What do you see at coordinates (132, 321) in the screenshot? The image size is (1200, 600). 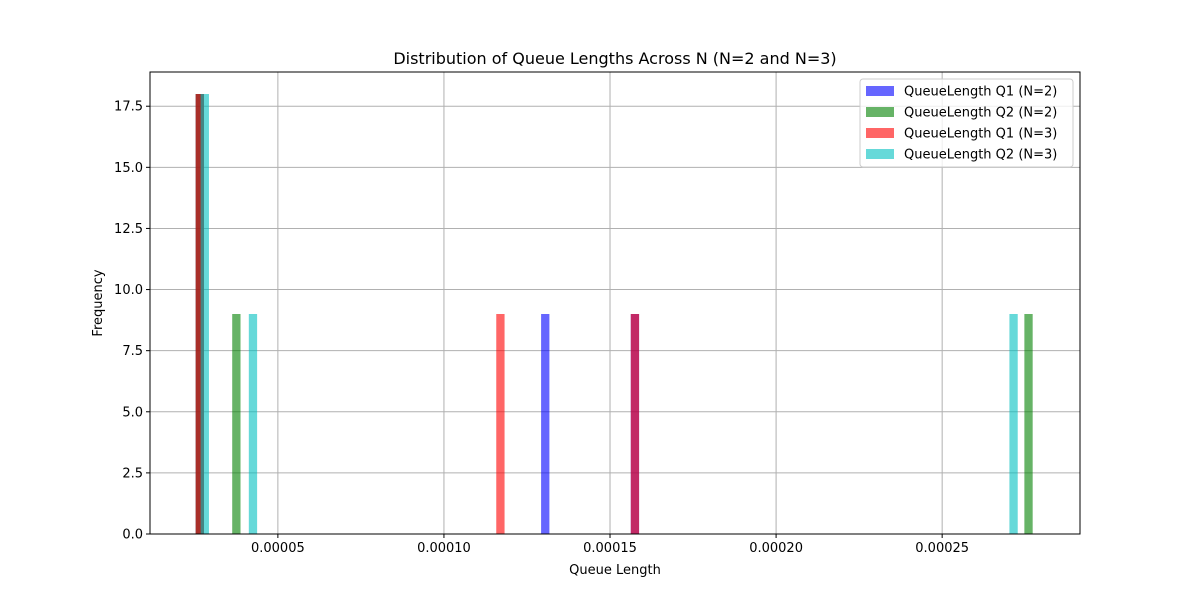 I see `y-axis-ticks: 0.0 2.5 5.0 7.5 10.0 12.5 15.0 17.5` at bounding box center [132, 321].